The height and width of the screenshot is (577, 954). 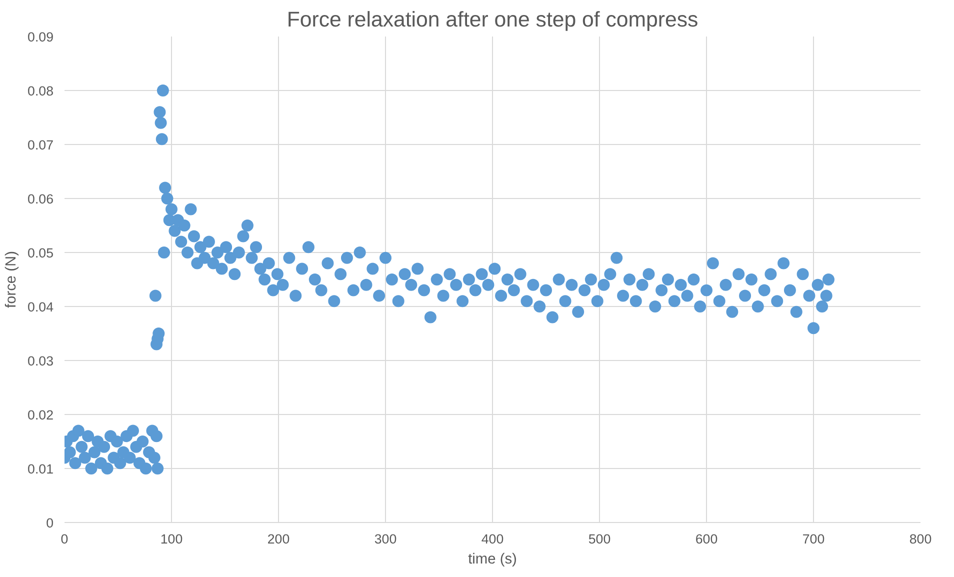 I want to click on y-axis-title: force (N), so click(x=12, y=279).